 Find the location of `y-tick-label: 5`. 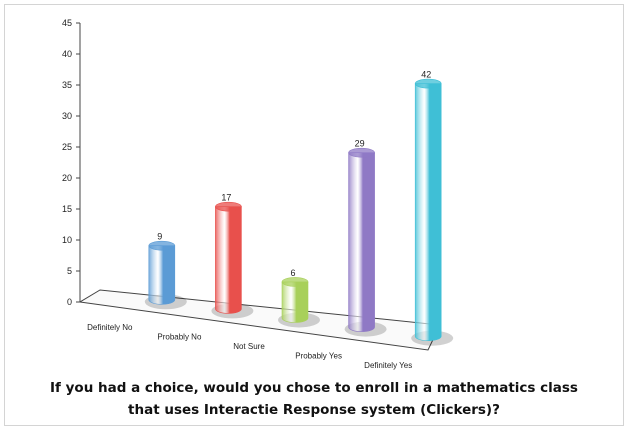

y-tick-label: 5 is located at coordinates (69, 271).